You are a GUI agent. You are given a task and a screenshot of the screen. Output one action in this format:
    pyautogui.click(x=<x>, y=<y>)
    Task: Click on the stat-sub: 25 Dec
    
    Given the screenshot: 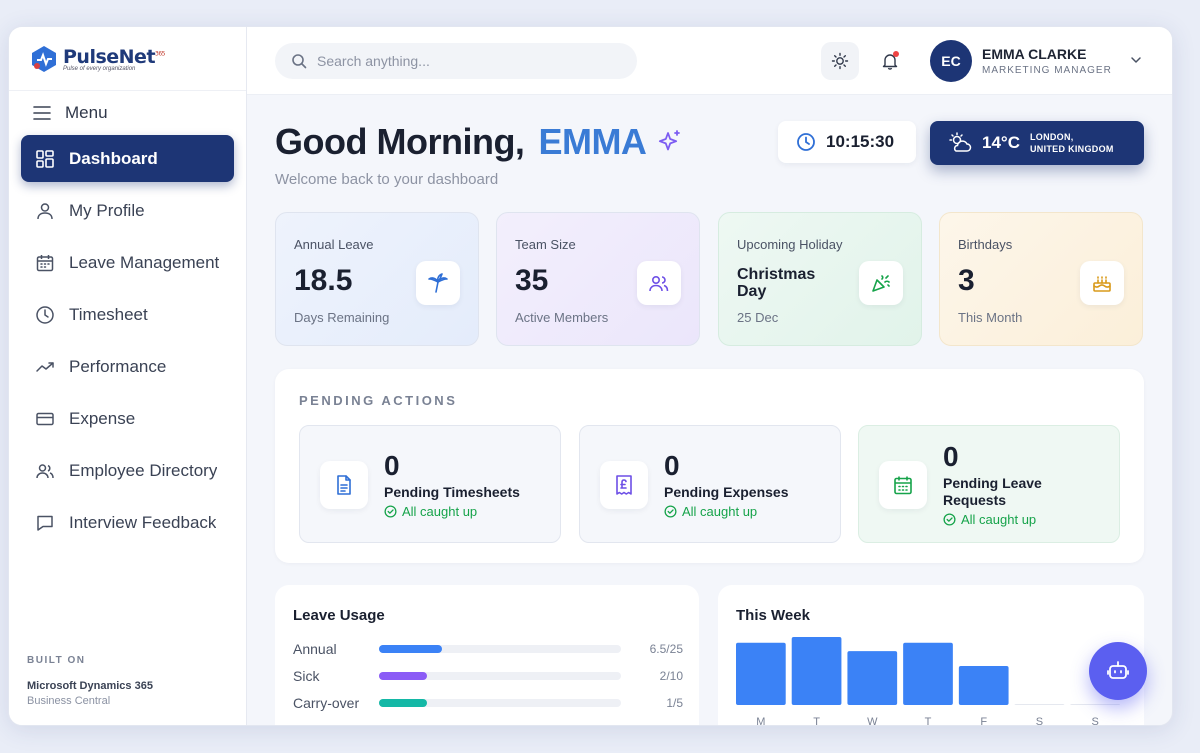 What is the action you would take?
    pyautogui.click(x=758, y=317)
    